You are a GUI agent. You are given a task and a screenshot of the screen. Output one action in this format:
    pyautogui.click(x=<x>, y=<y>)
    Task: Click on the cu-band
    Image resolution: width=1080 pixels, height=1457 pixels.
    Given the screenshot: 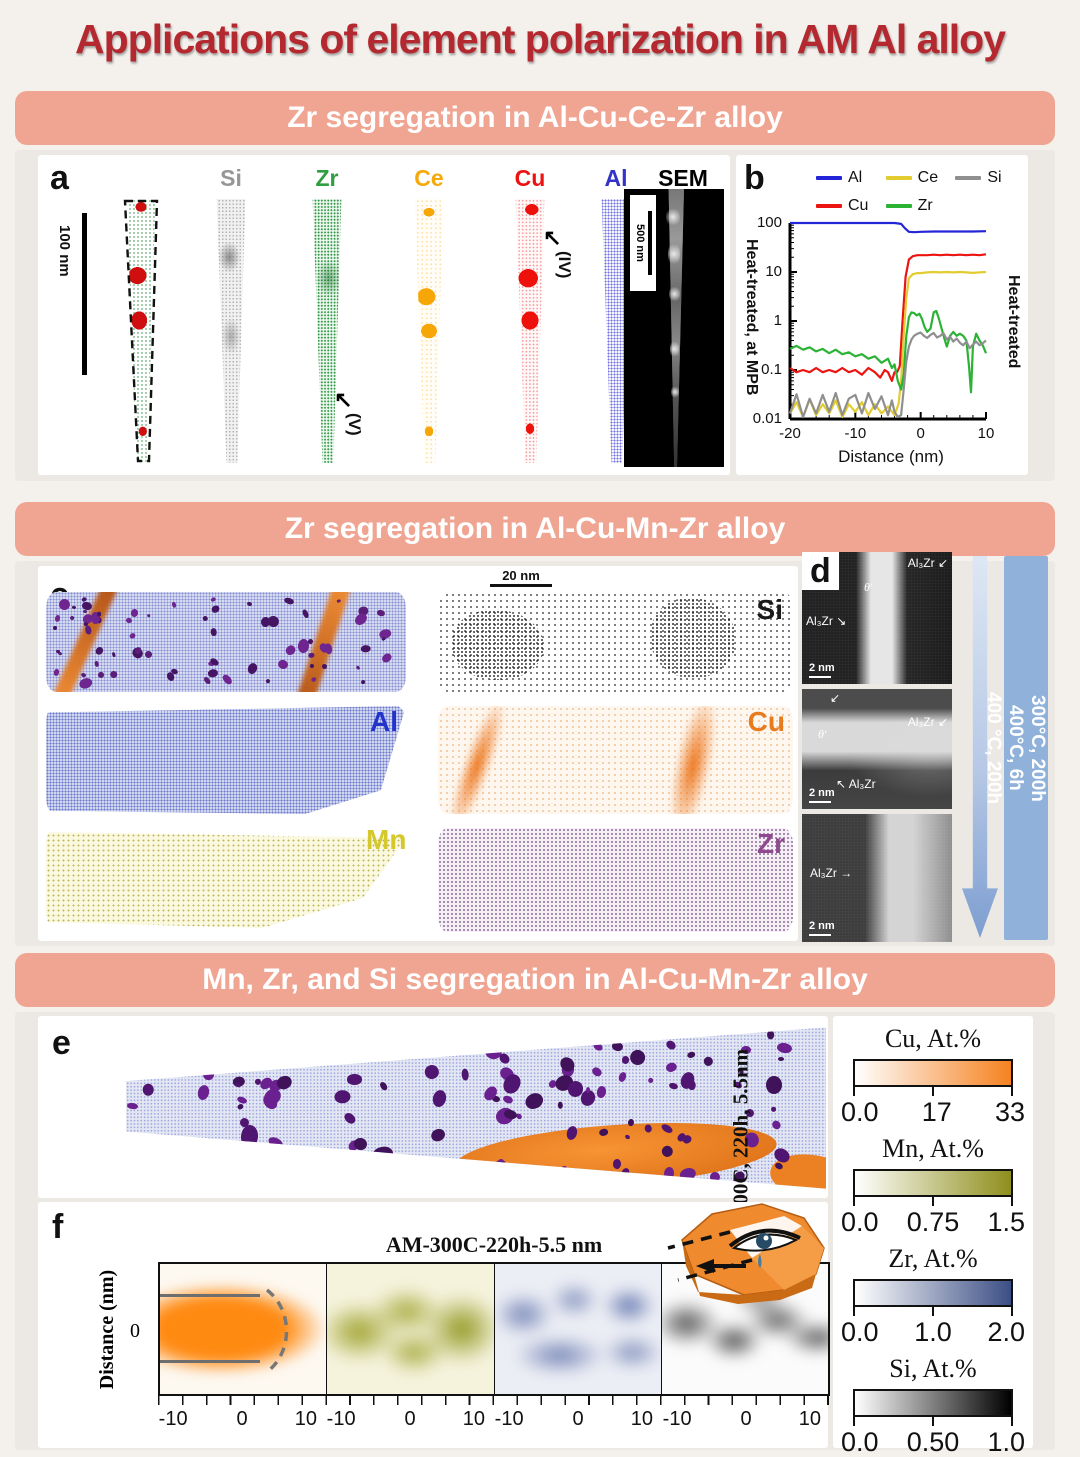 What is the action you would take?
    pyautogui.click(x=477, y=760)
    